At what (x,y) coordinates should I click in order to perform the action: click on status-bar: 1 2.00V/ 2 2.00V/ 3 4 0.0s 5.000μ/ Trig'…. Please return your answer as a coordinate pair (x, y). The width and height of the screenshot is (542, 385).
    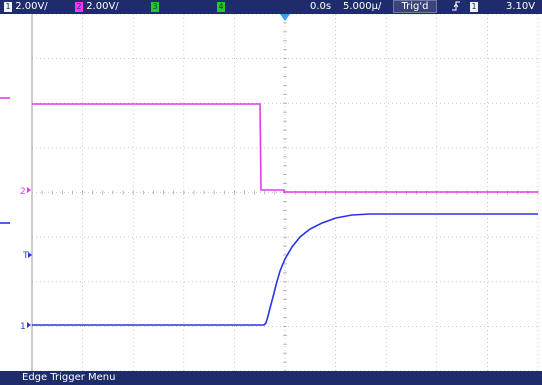
    Looking at the image, I should click on (271, 7).